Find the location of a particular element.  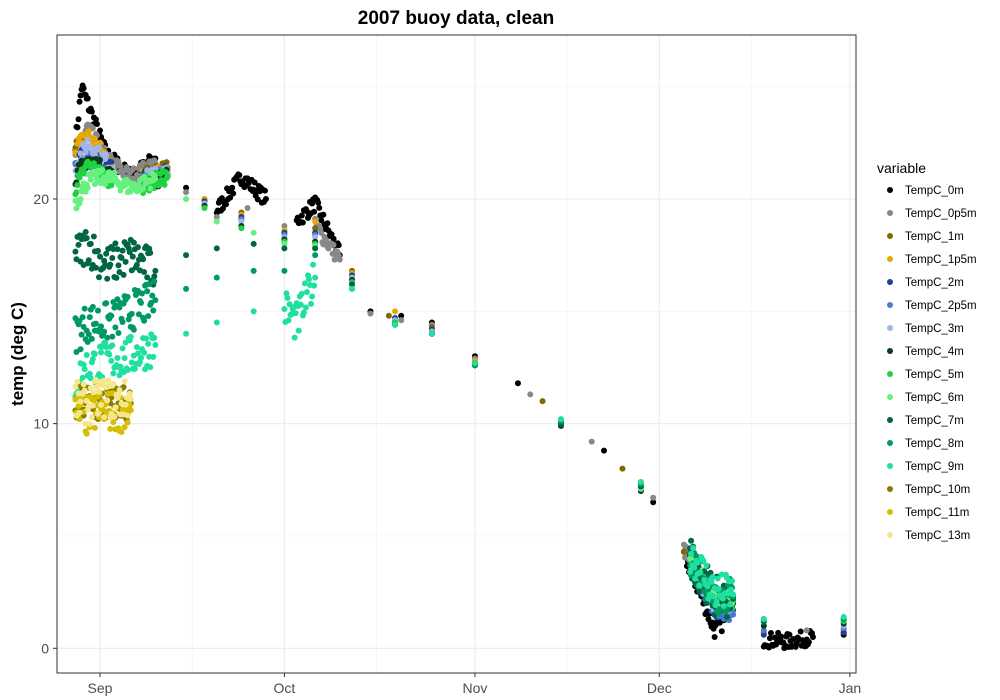

legend-item: TempC_7m is located at coordinates (925, 421).